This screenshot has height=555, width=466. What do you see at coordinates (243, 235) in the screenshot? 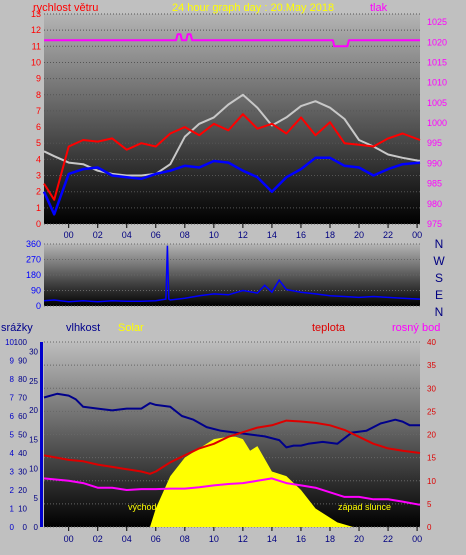
I see `wind-x-tick-label: 12` at bounding box center [243, 235].